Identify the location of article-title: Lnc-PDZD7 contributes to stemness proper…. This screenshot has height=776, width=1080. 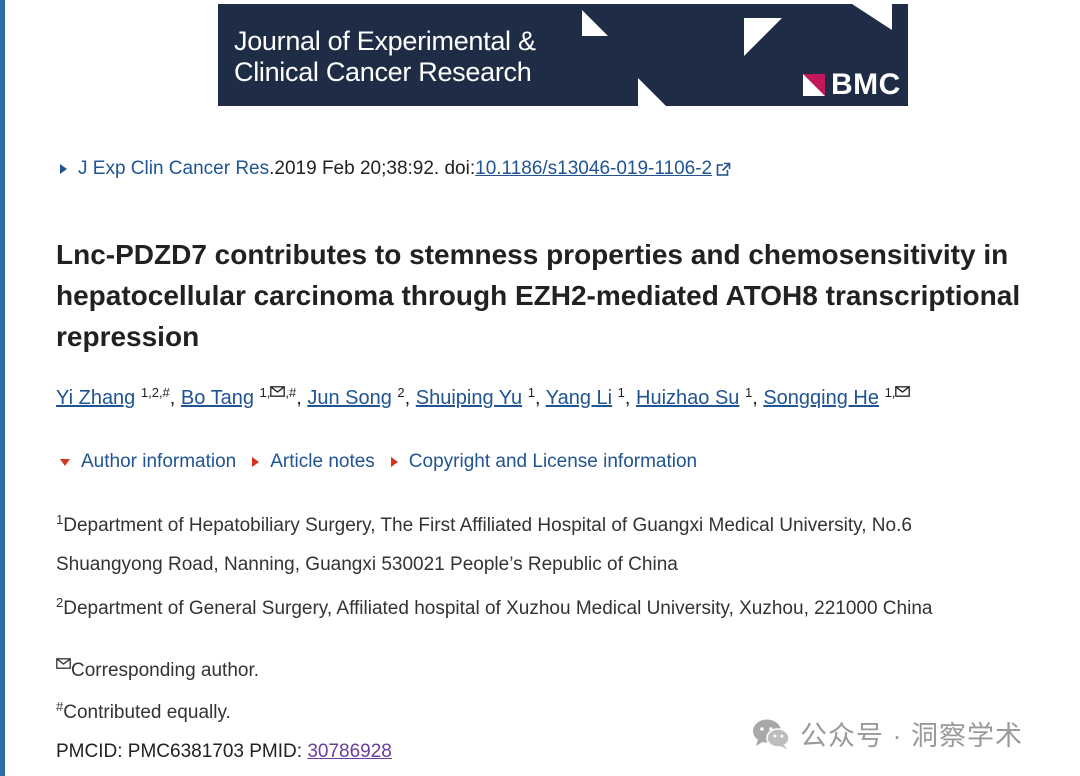
(538, 295).